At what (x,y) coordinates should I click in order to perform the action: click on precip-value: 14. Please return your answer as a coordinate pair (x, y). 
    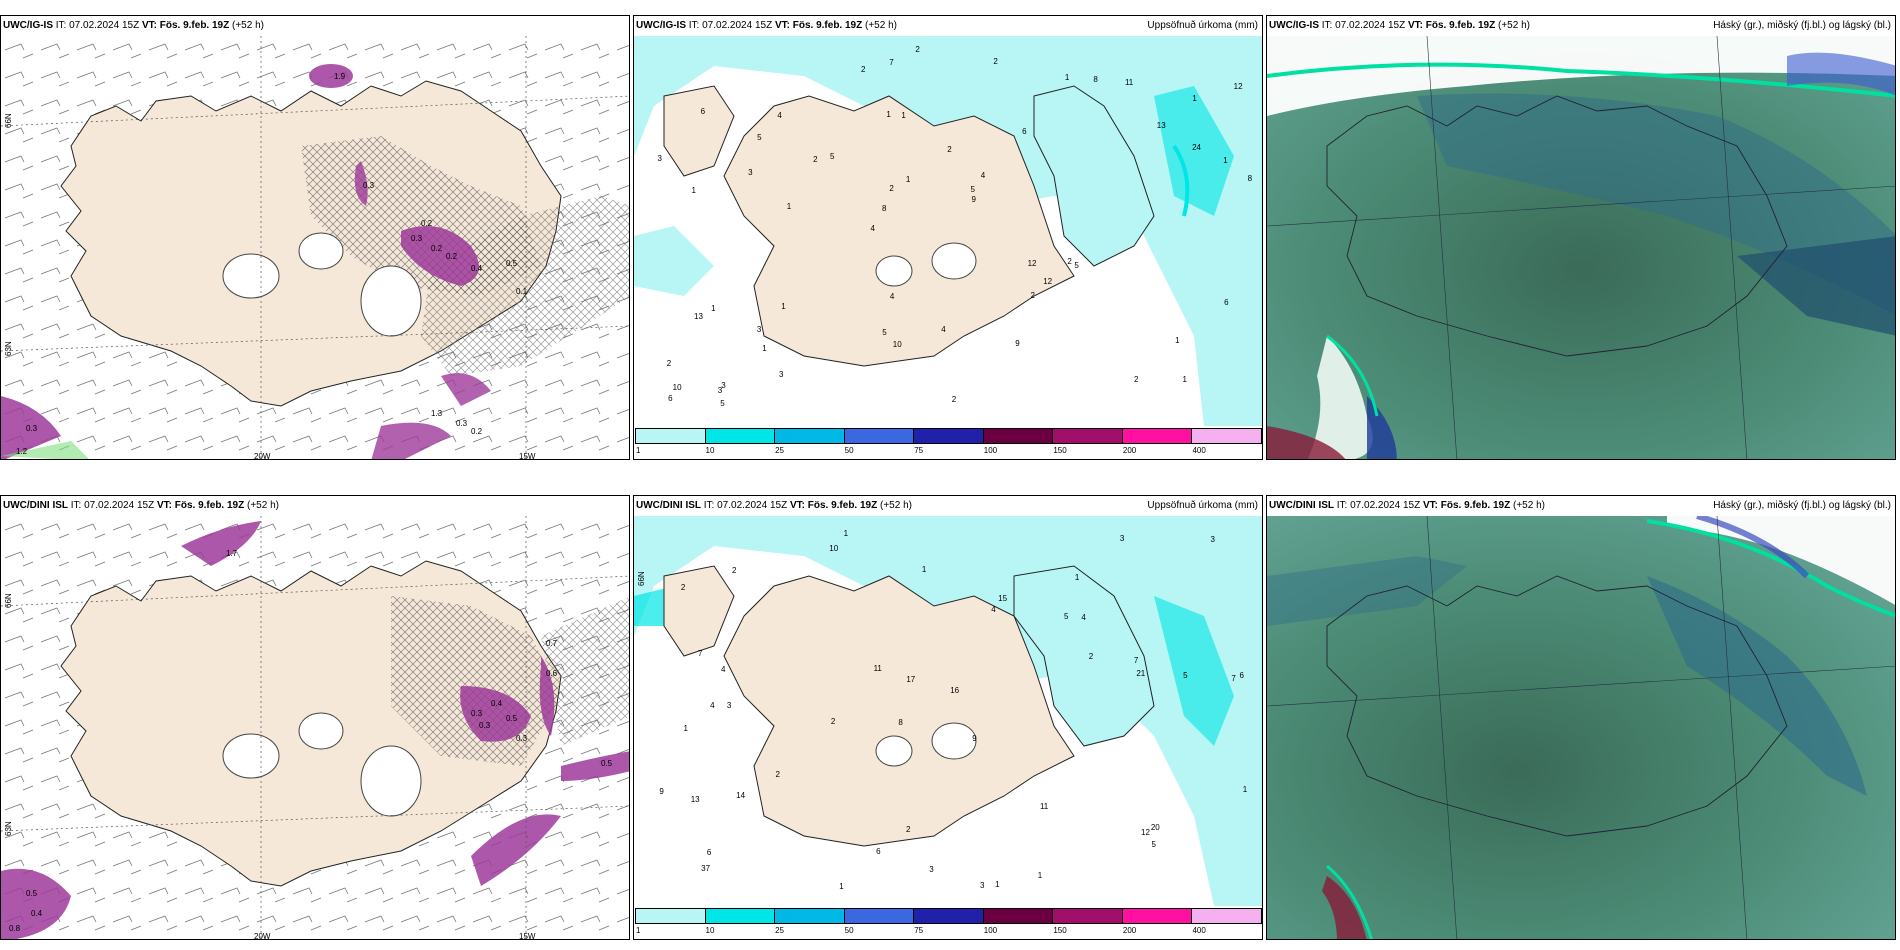
    Looking at the image, I should click on (741, 796).